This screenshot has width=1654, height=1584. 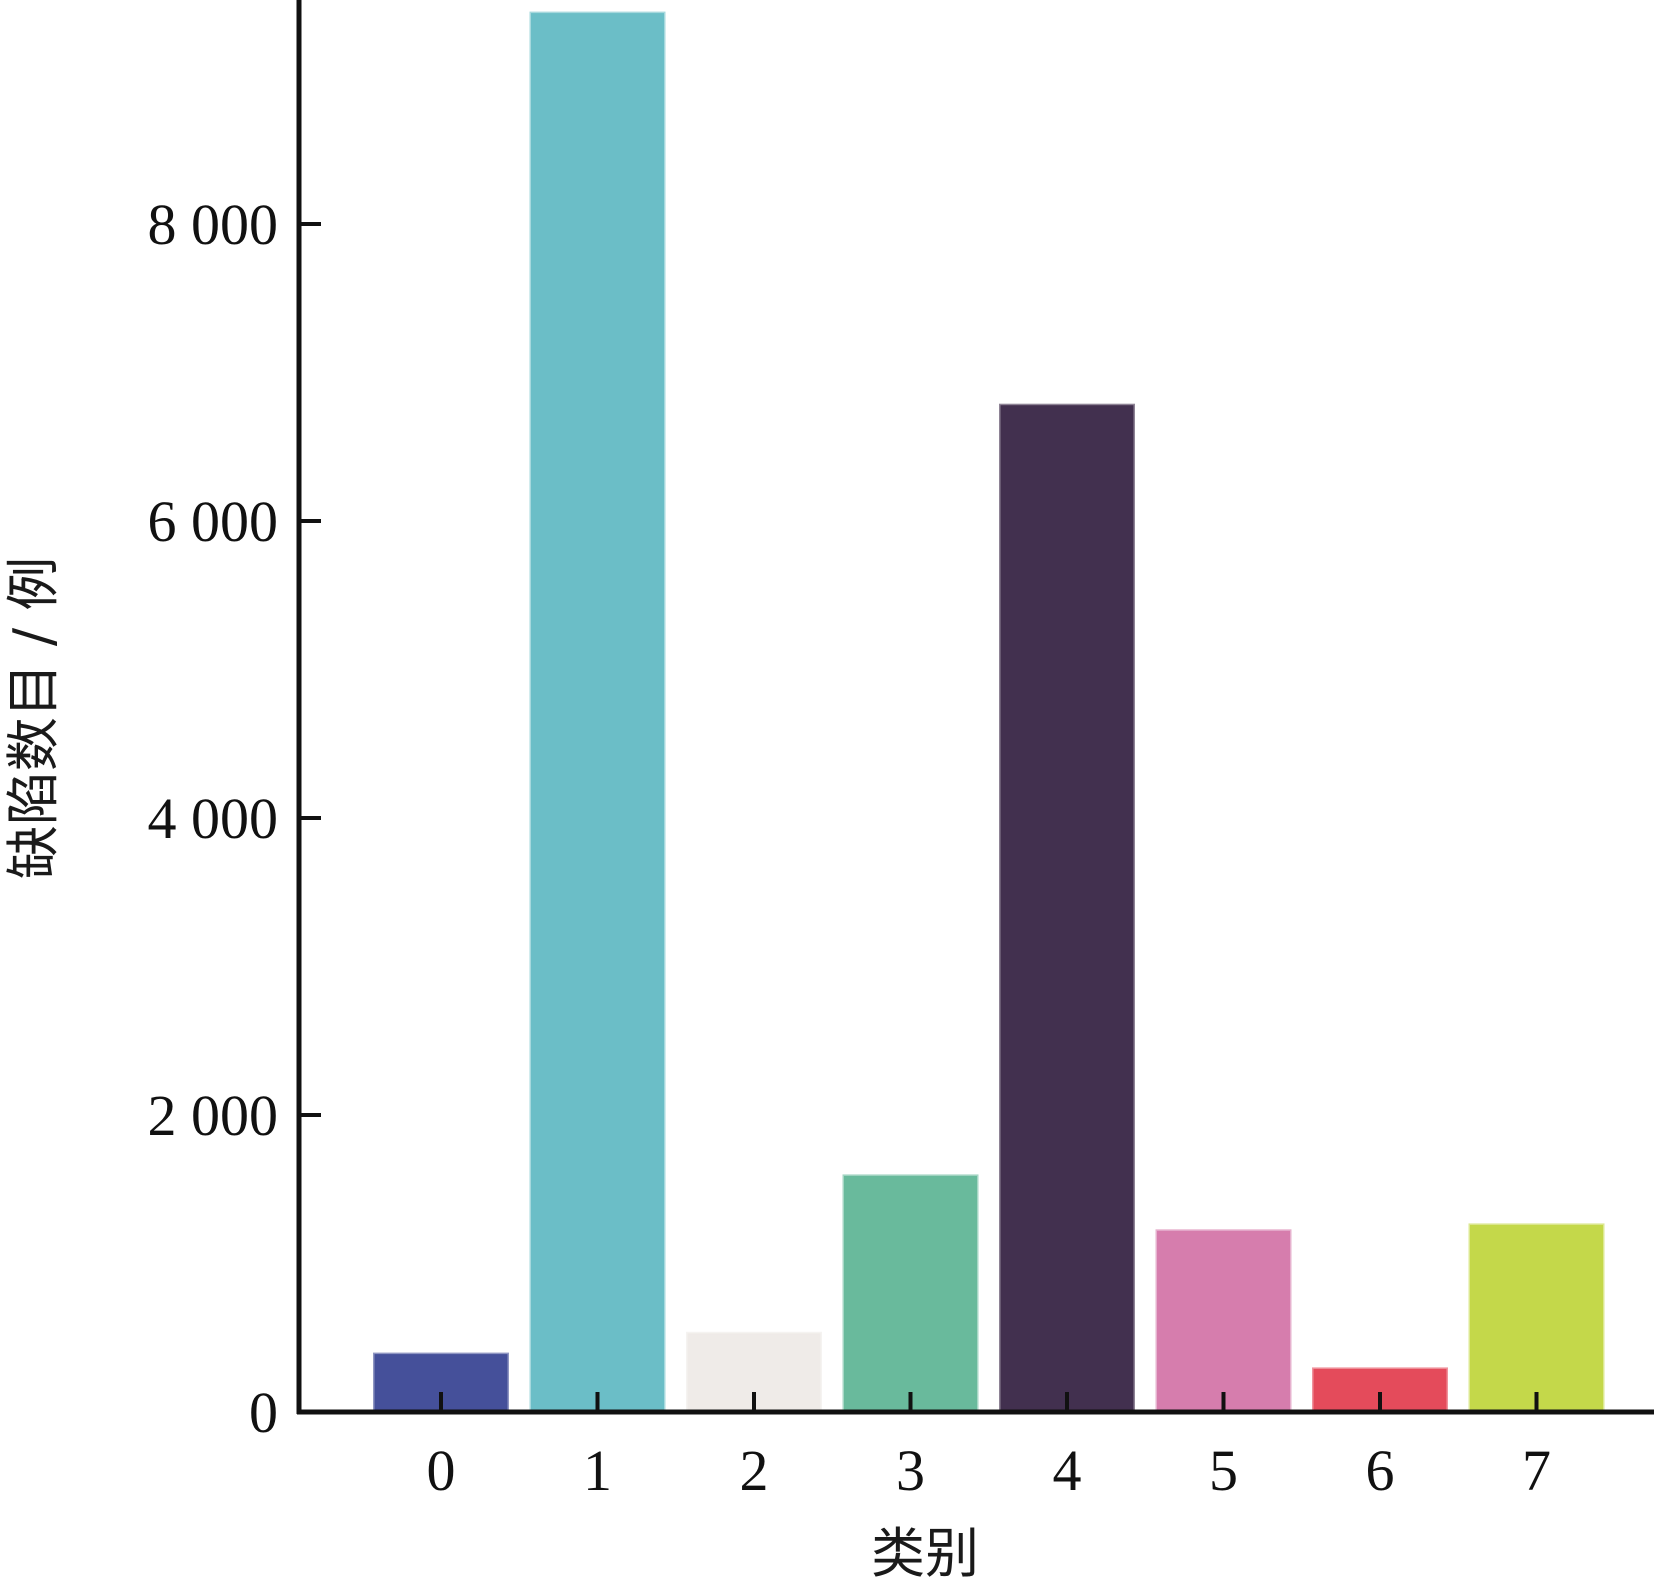 What do you see at coordinates (1067, 1470) in the screenshot?
I see `x-tick-label: 4` at bounding box center [1067, 1470].